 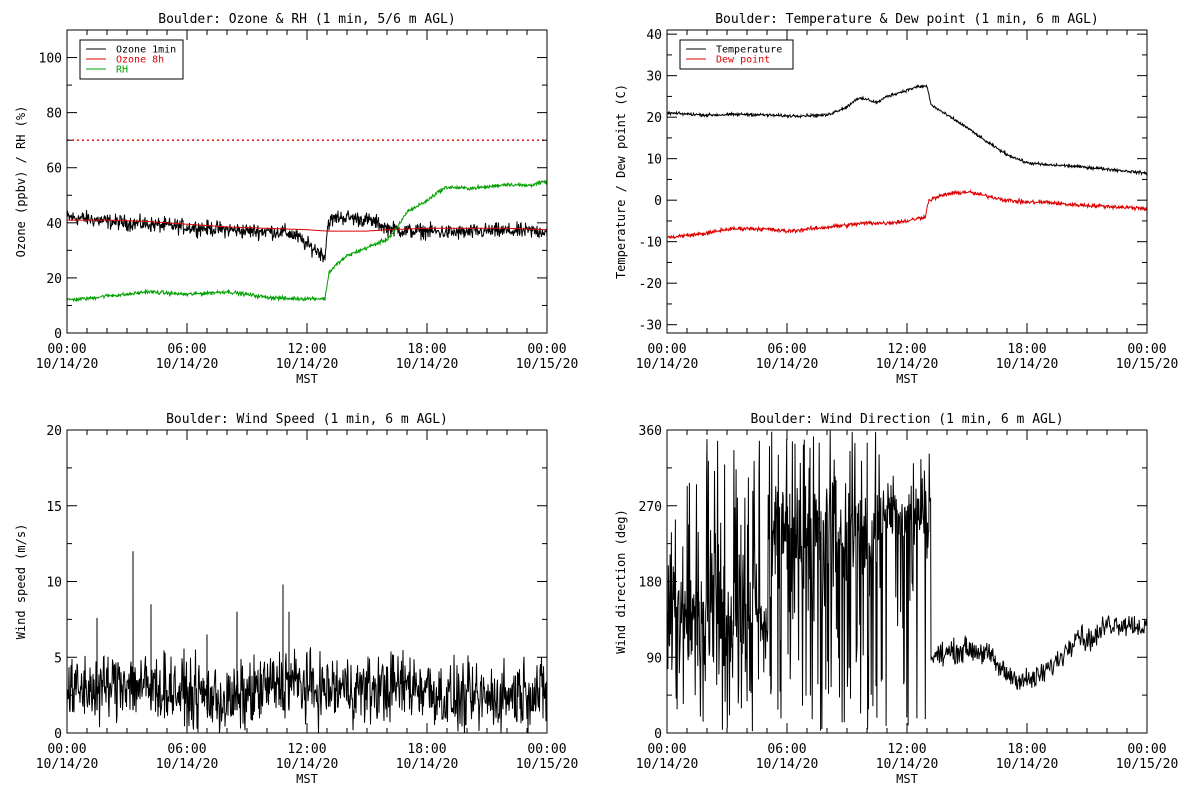 What do you see at coordinates (122, 70) in the screenshot?
I see `legend-label: RH` at bounding box center [122, 70].